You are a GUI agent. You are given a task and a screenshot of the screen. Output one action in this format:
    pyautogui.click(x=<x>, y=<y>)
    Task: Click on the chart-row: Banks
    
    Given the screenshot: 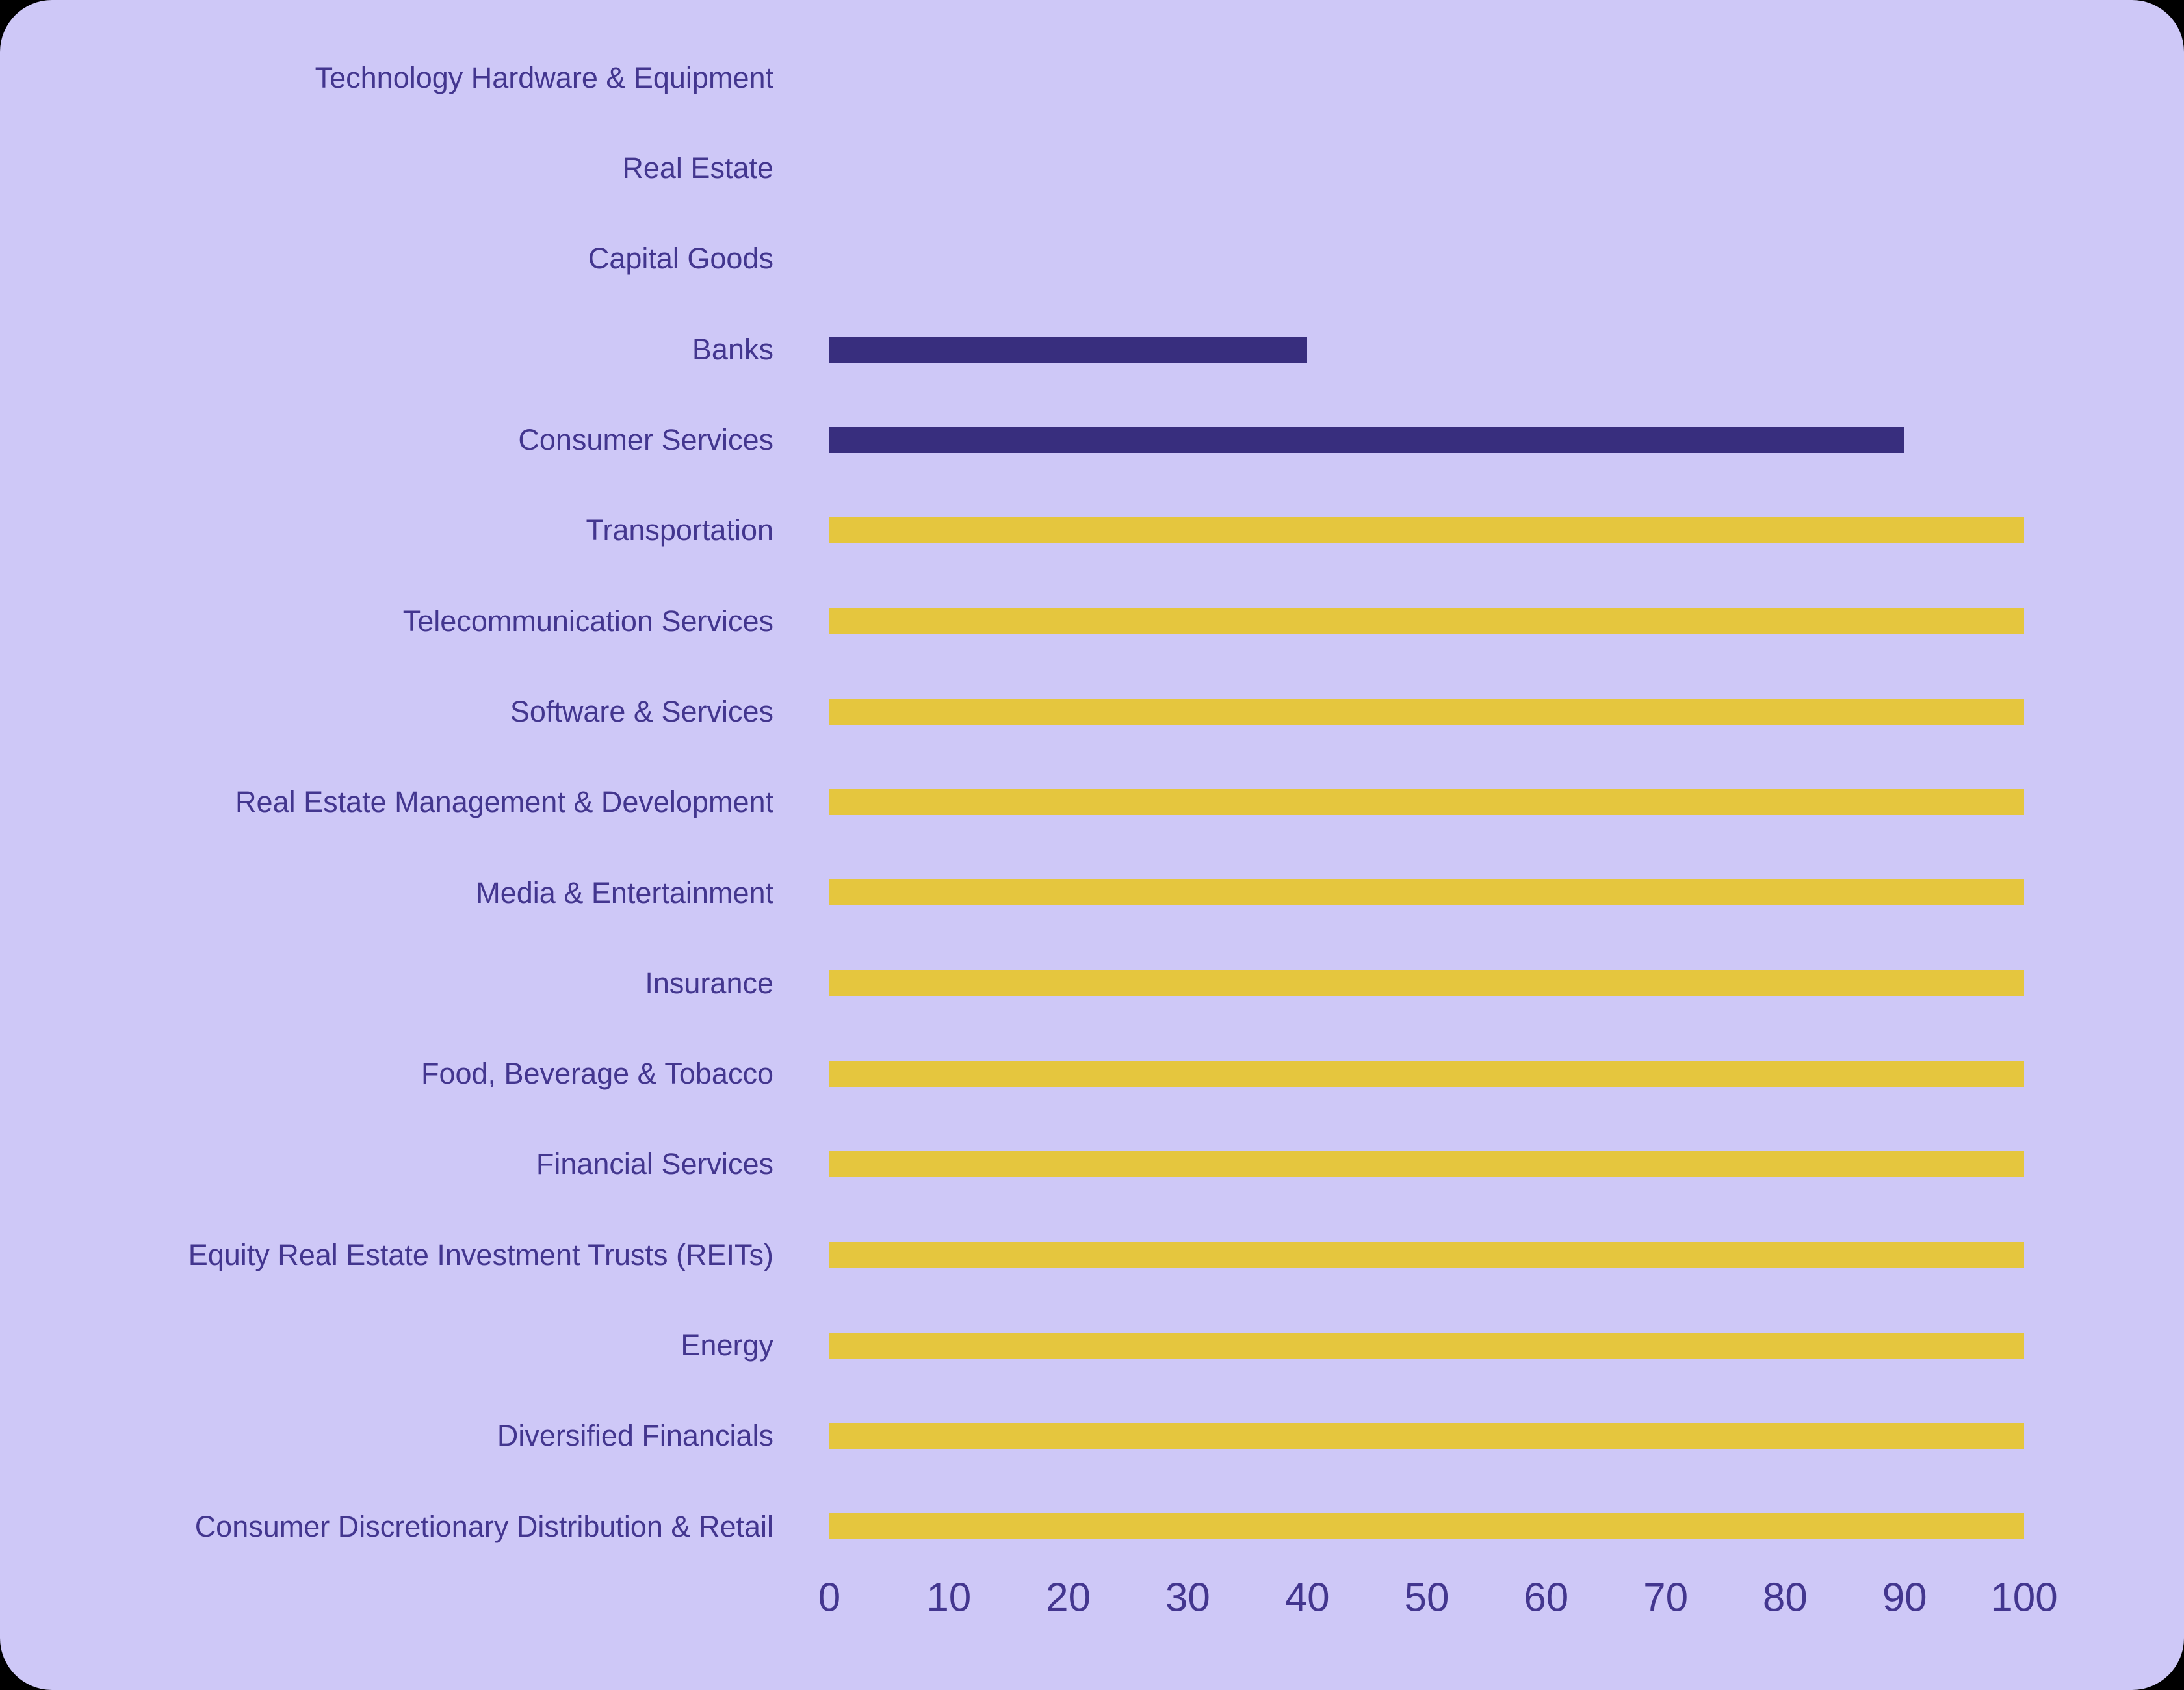 What is the action you would take?
    pyautogui.click(x=1092, y=350)
    